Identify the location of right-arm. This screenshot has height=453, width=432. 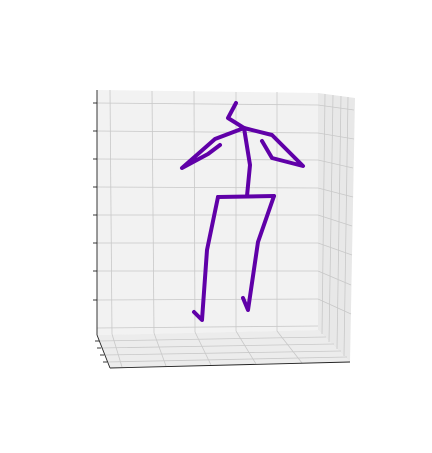
(273, 147).